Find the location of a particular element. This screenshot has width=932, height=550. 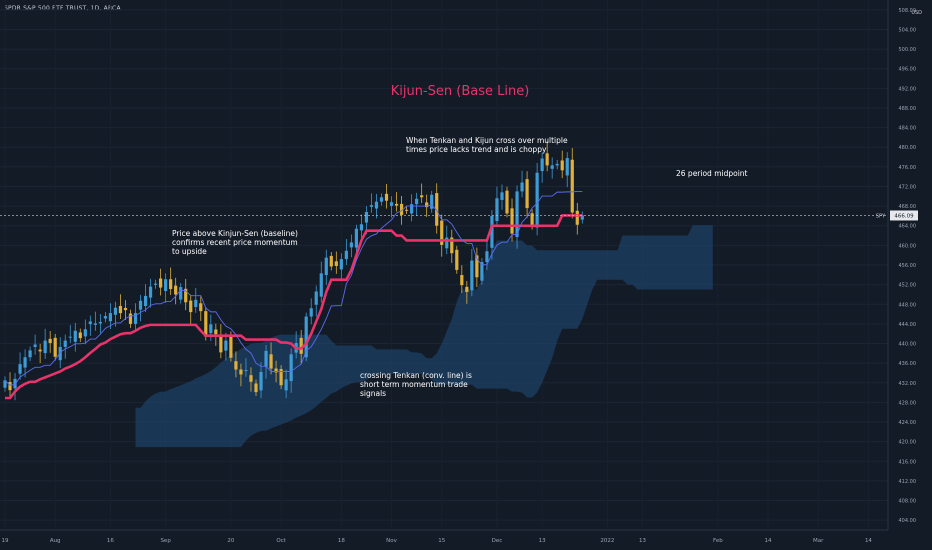

x-tick-label: Dec is located at coordinates (497, 541).